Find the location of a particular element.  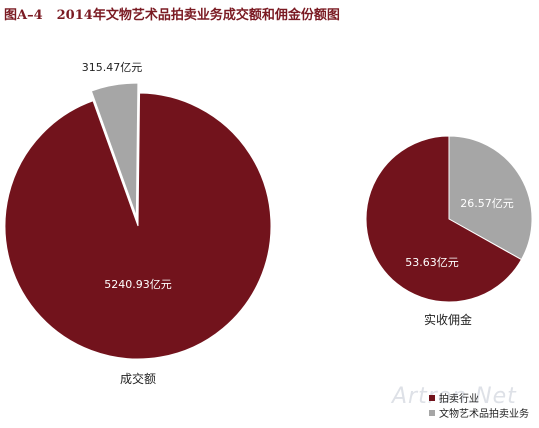

figure-title-text: 2014年文物艺术品拍卖业务成交额和佣金份额图 is located at coordinates (198, 15).